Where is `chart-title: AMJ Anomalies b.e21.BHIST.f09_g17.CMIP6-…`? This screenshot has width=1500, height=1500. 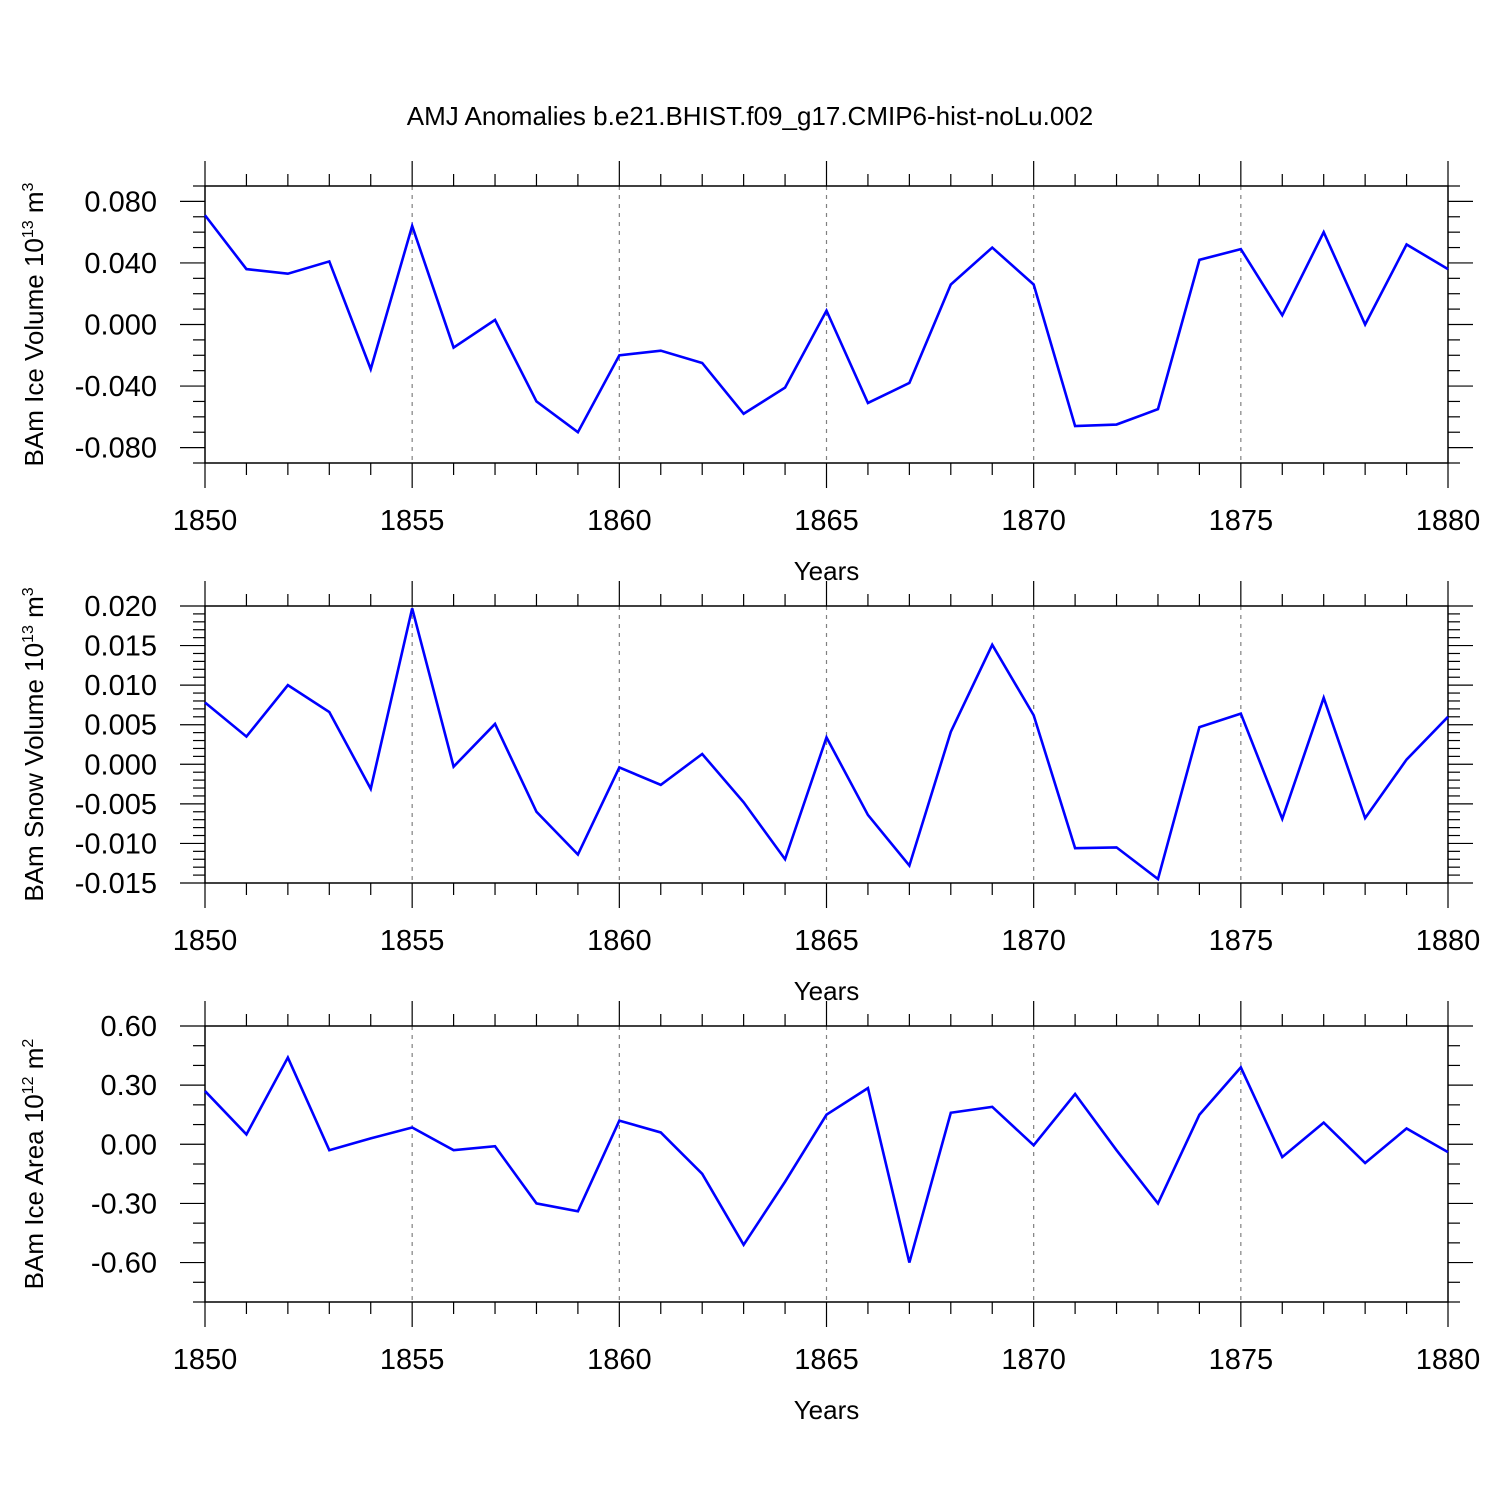
chart-title: AMJ Anomalies b.e21.BHIST.f09_g17.CMIP6-… is located at coordinates (750, 116).